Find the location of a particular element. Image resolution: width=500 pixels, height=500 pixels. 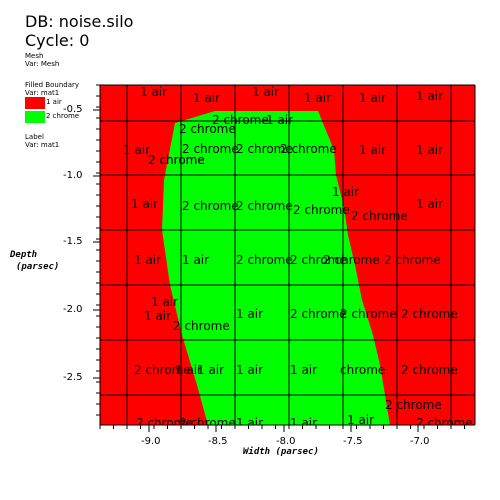

y-tick-label: -1.0 is located at coordinates (73, 175).